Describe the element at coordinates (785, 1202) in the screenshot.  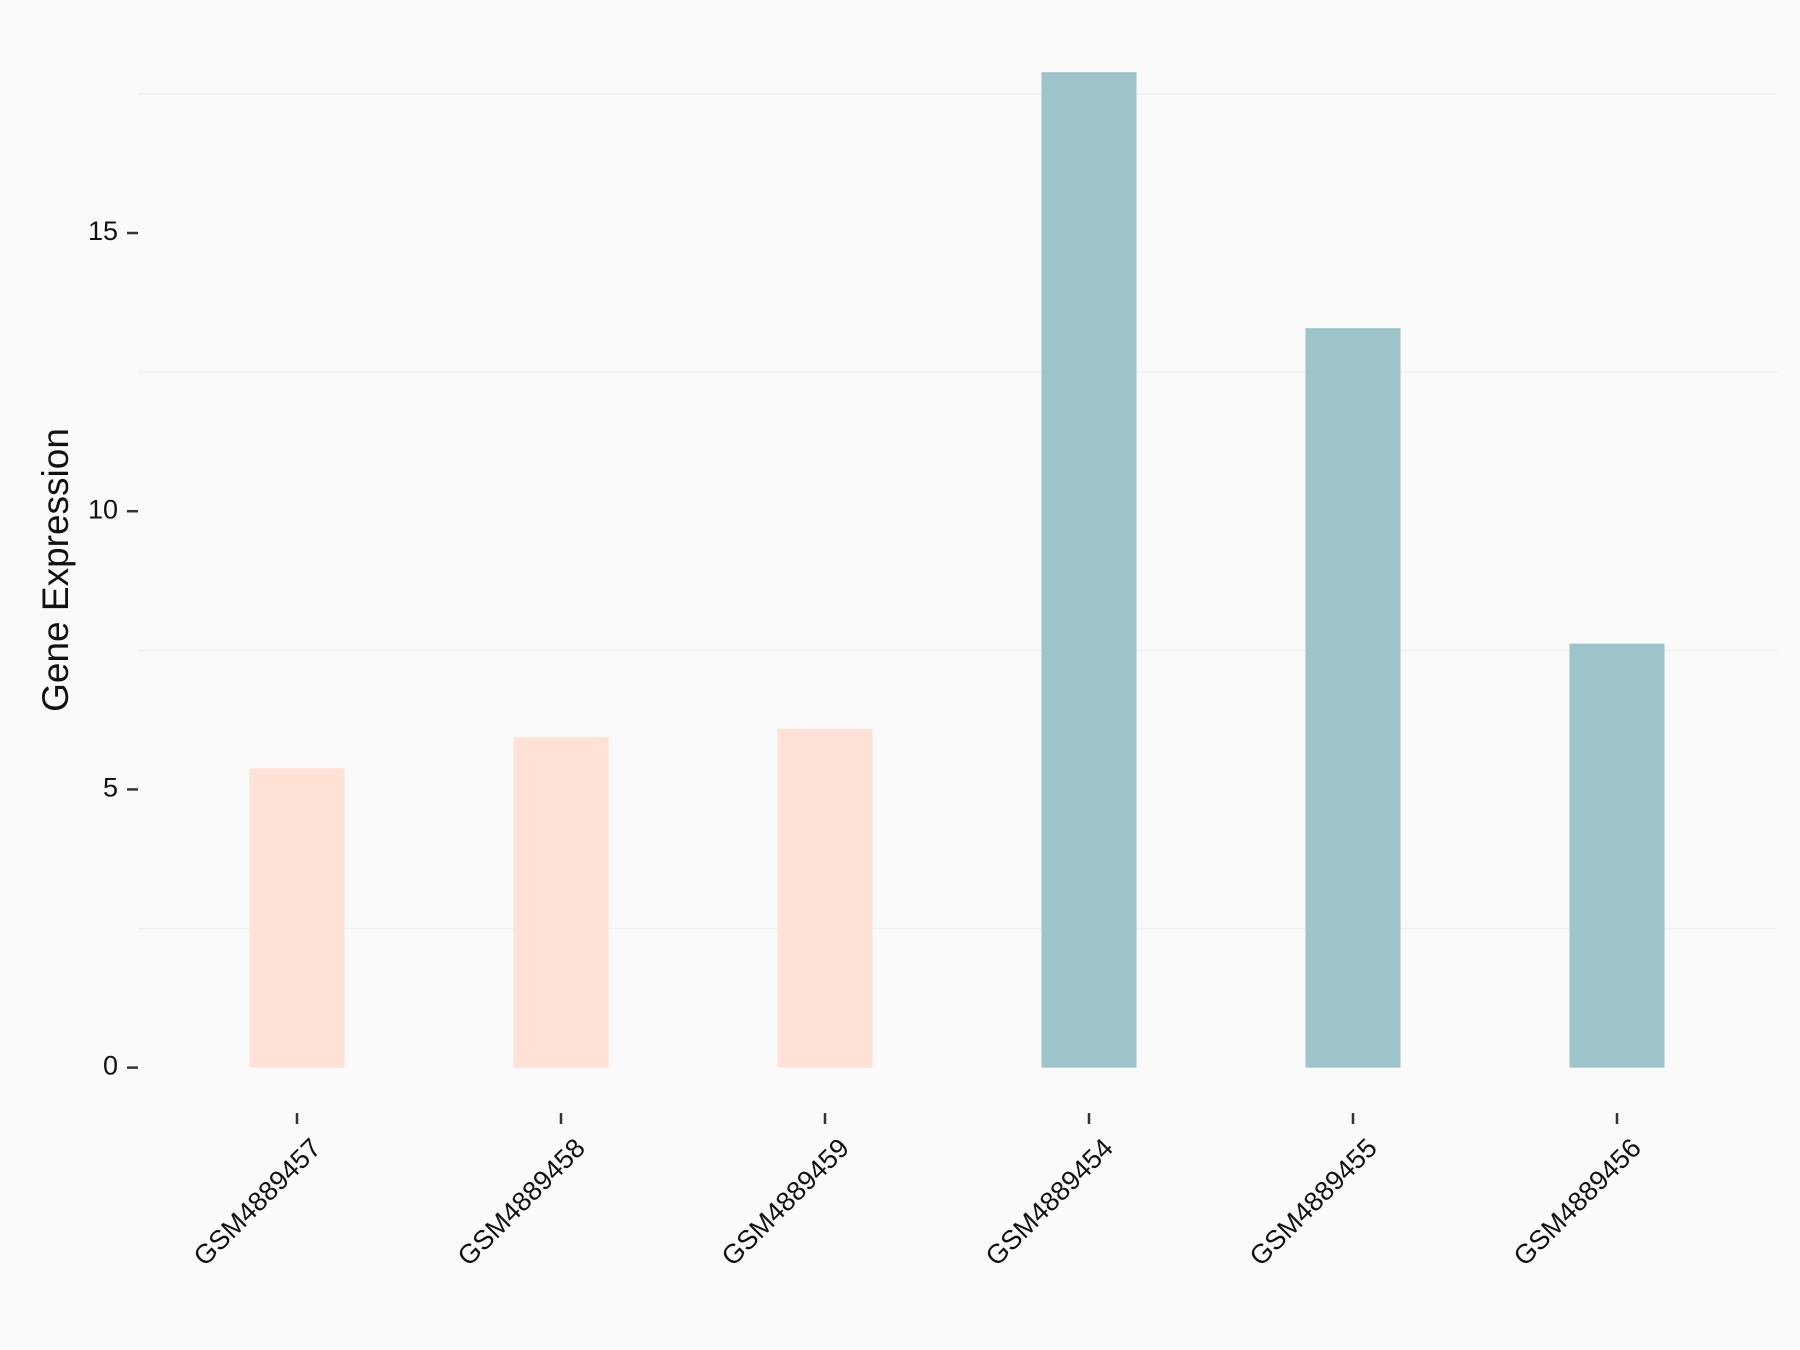
I see `x-tick-label: GSM4889459` at that location.